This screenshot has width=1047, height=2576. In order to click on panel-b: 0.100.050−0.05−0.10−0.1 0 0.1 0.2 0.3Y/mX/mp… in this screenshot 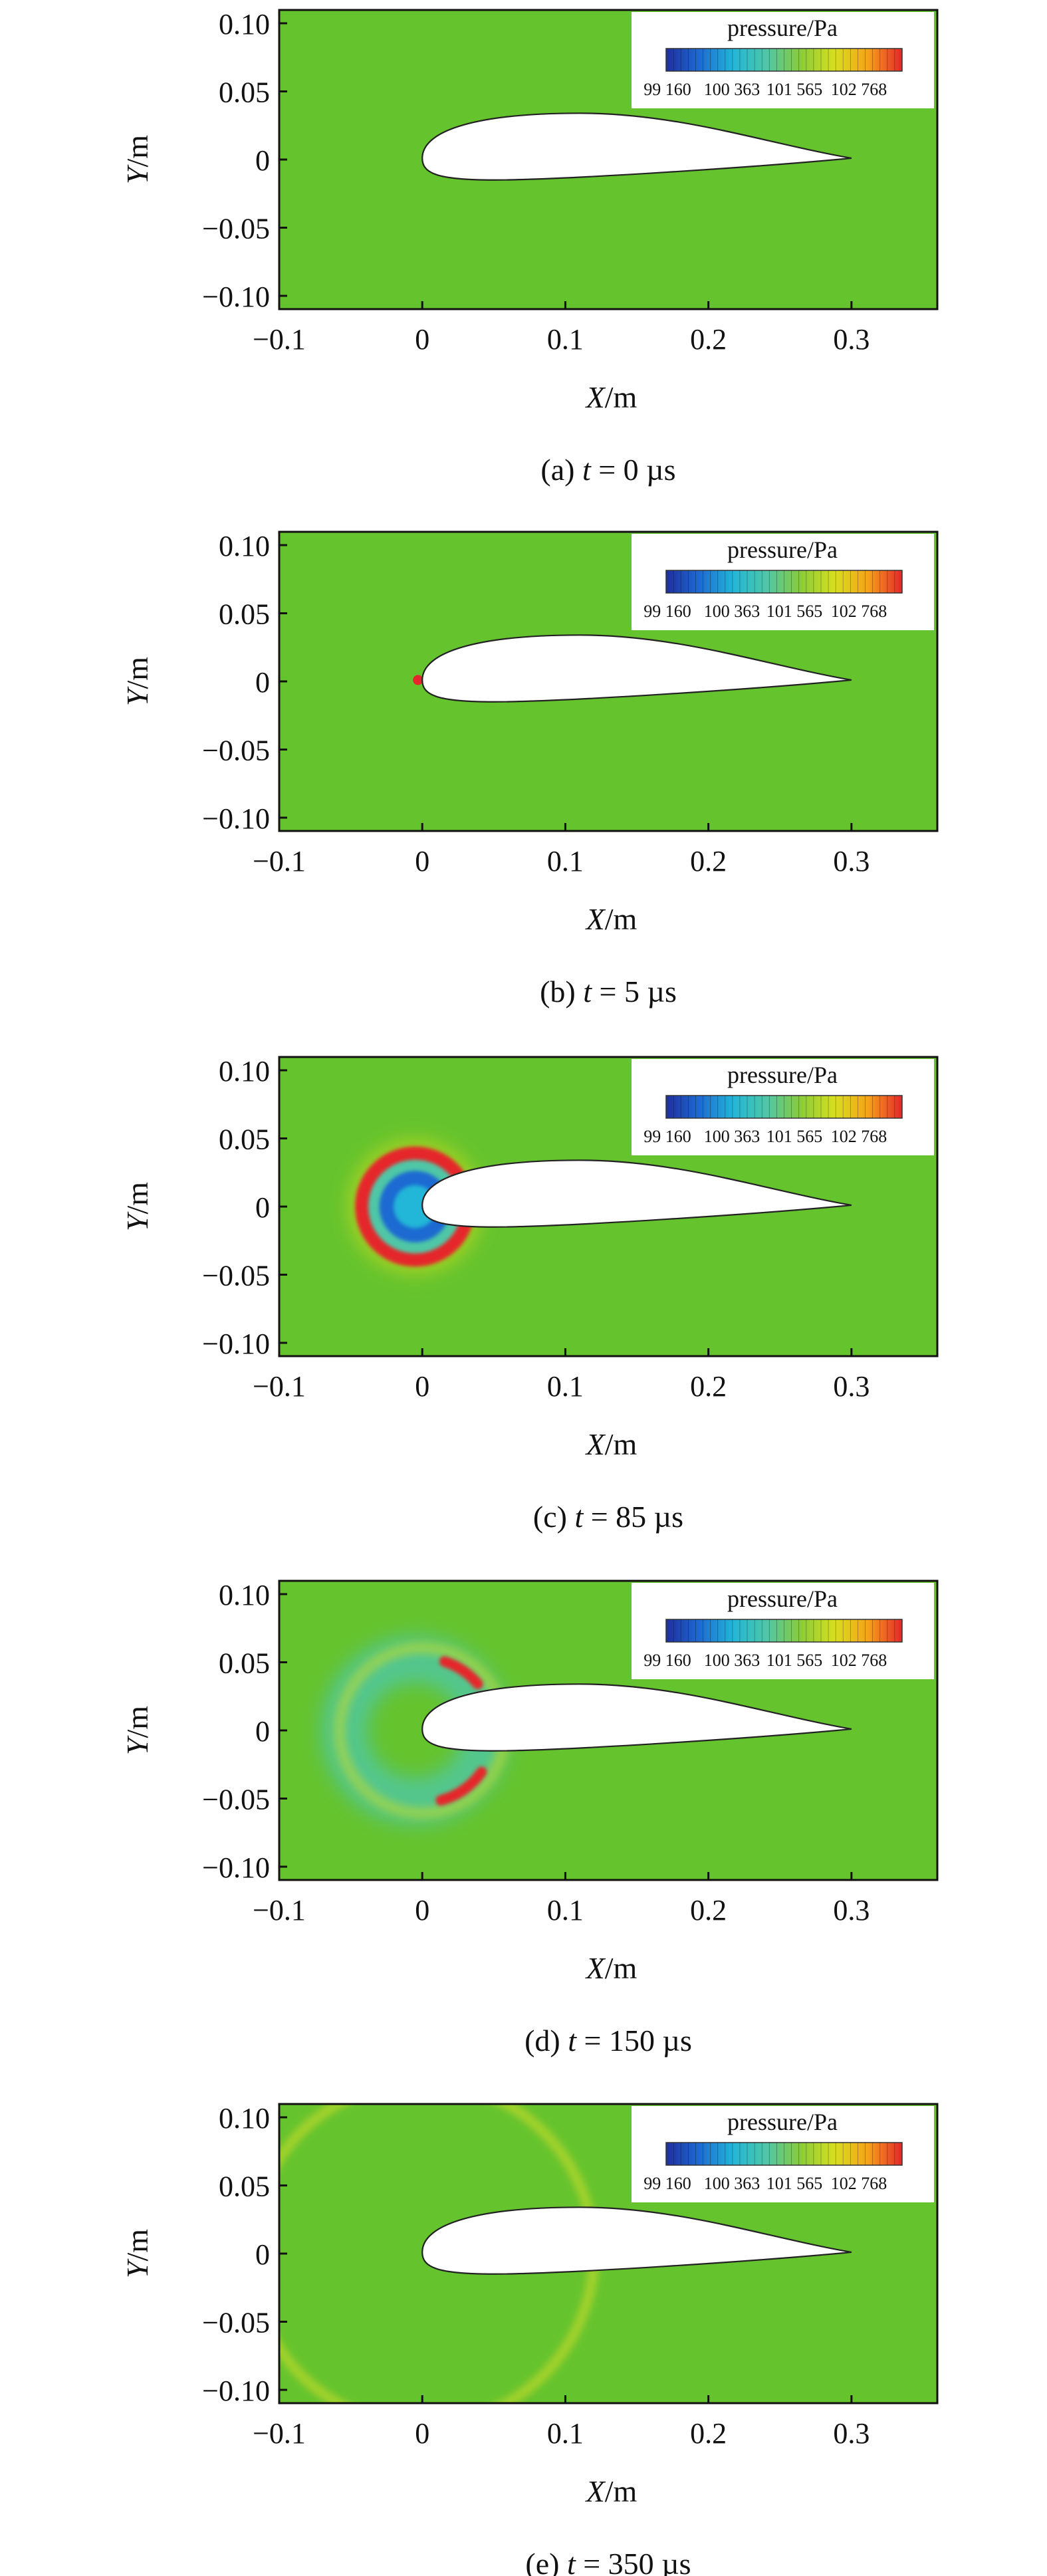, I will do `click(530, 769)`.